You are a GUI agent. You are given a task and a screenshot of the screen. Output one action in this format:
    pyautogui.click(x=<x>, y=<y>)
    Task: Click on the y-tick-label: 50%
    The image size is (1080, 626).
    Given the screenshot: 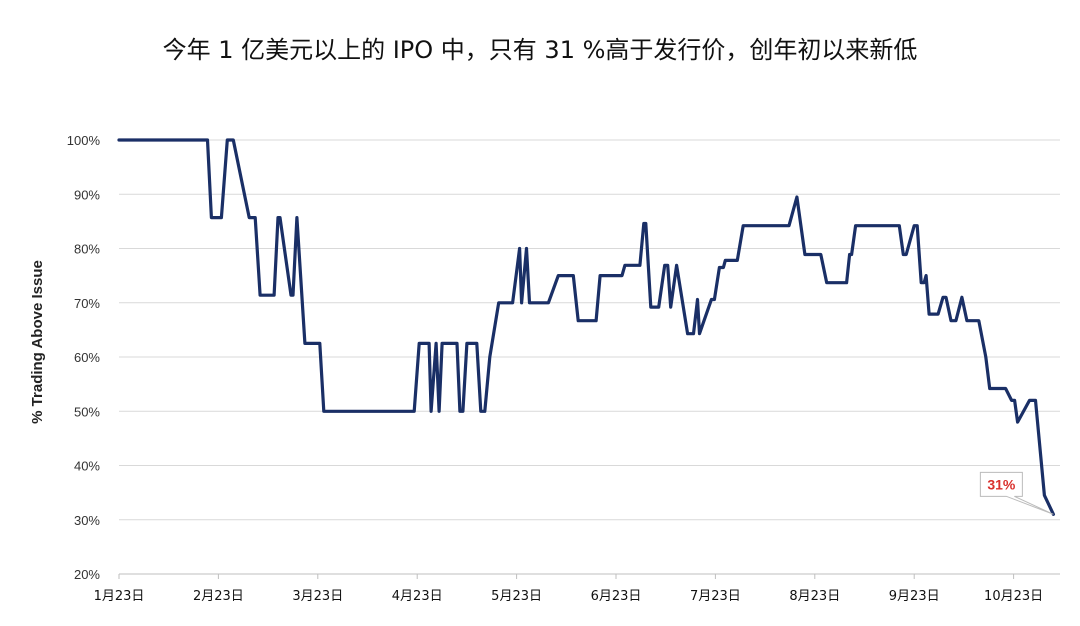 What is the action you would take?
    pyautogui.click(x=87, y=411)
    